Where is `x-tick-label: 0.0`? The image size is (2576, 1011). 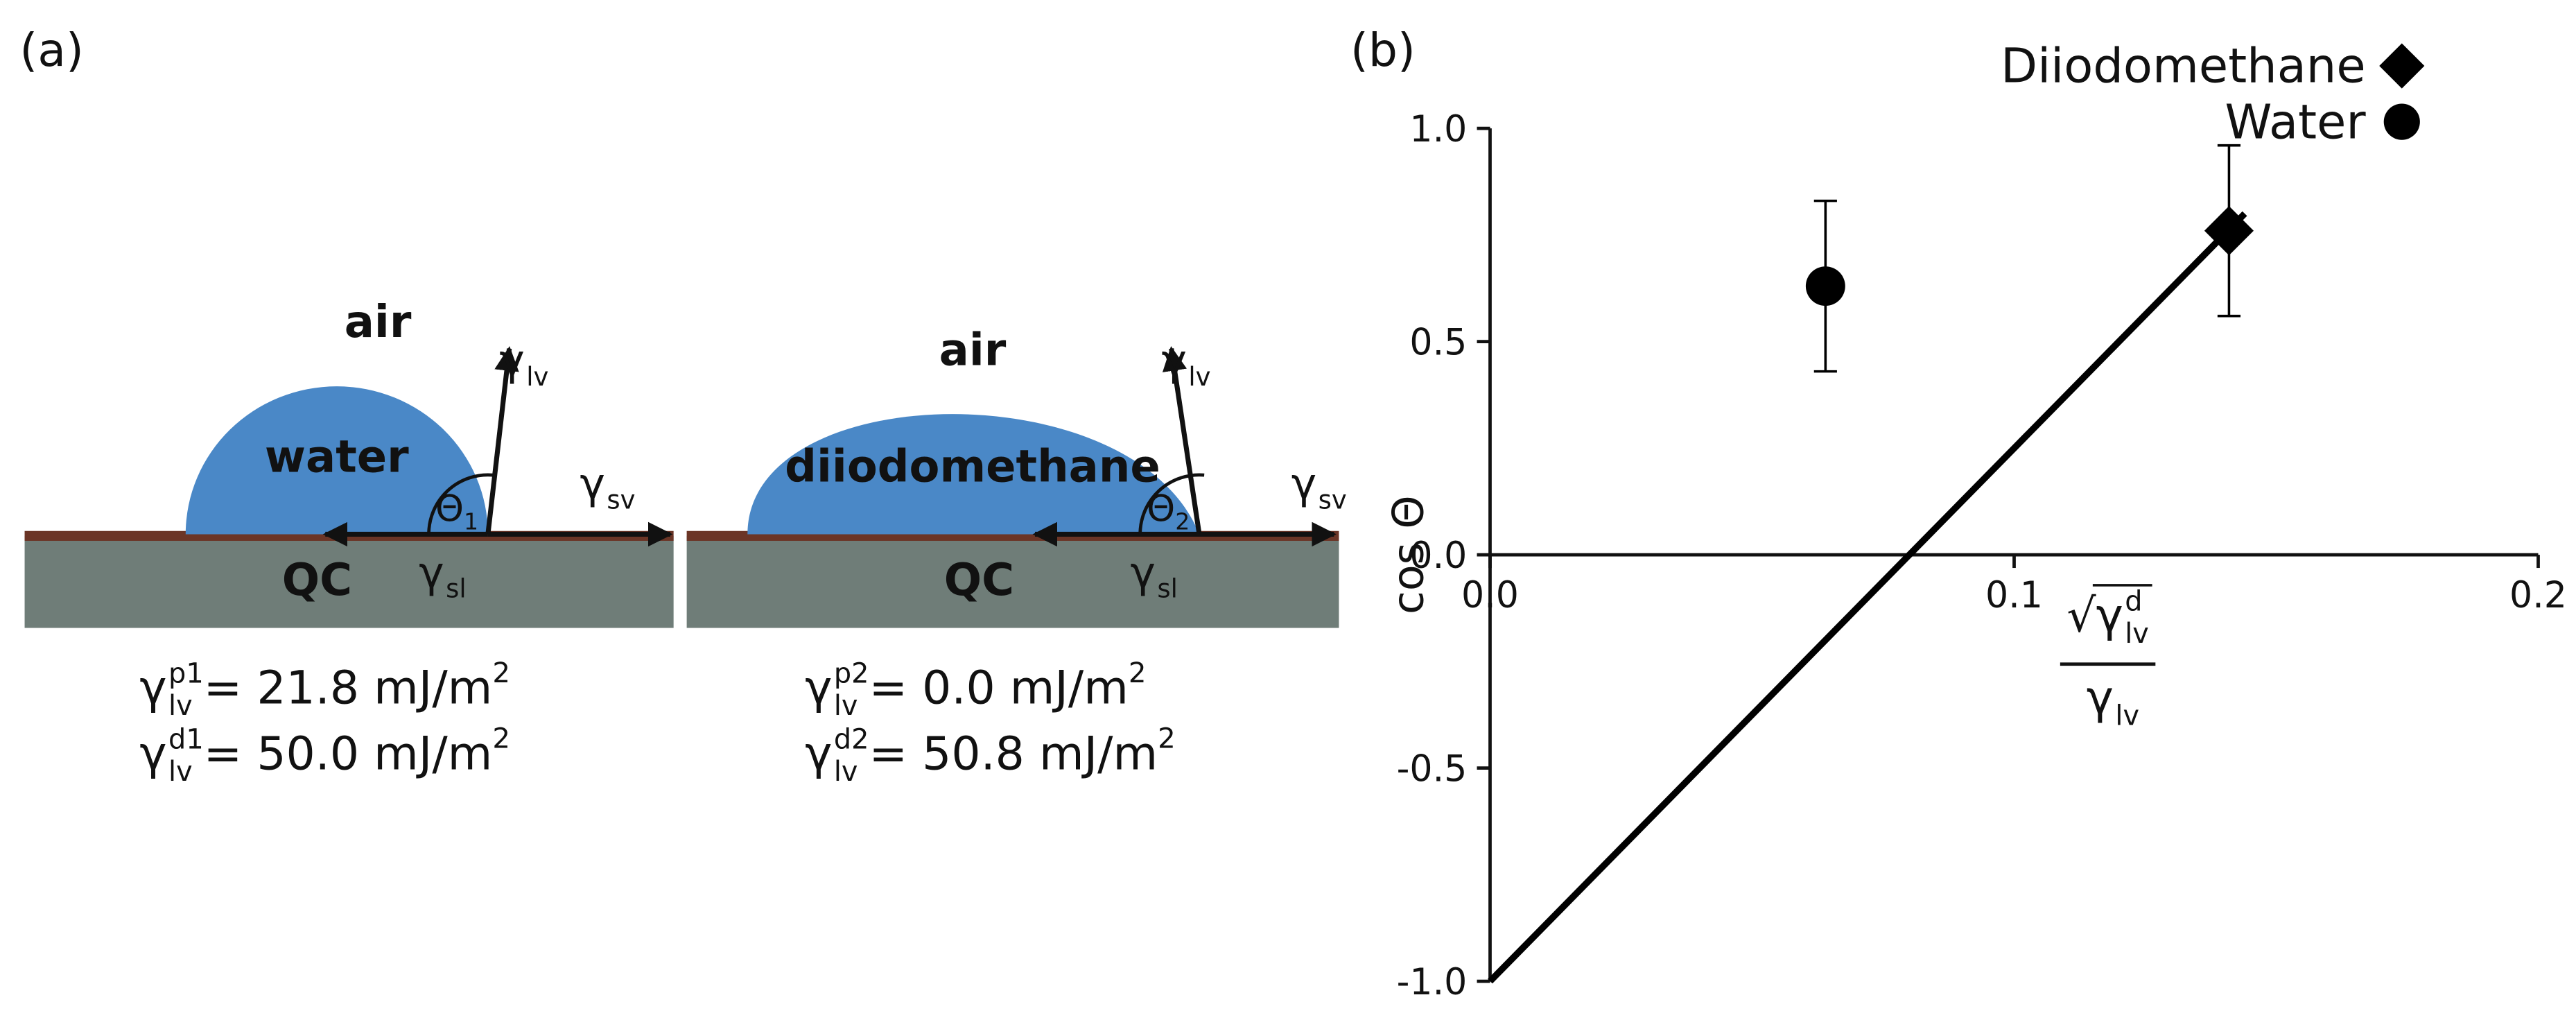
x-tick-label: 0.0 is located at coordinates (1490, 595).